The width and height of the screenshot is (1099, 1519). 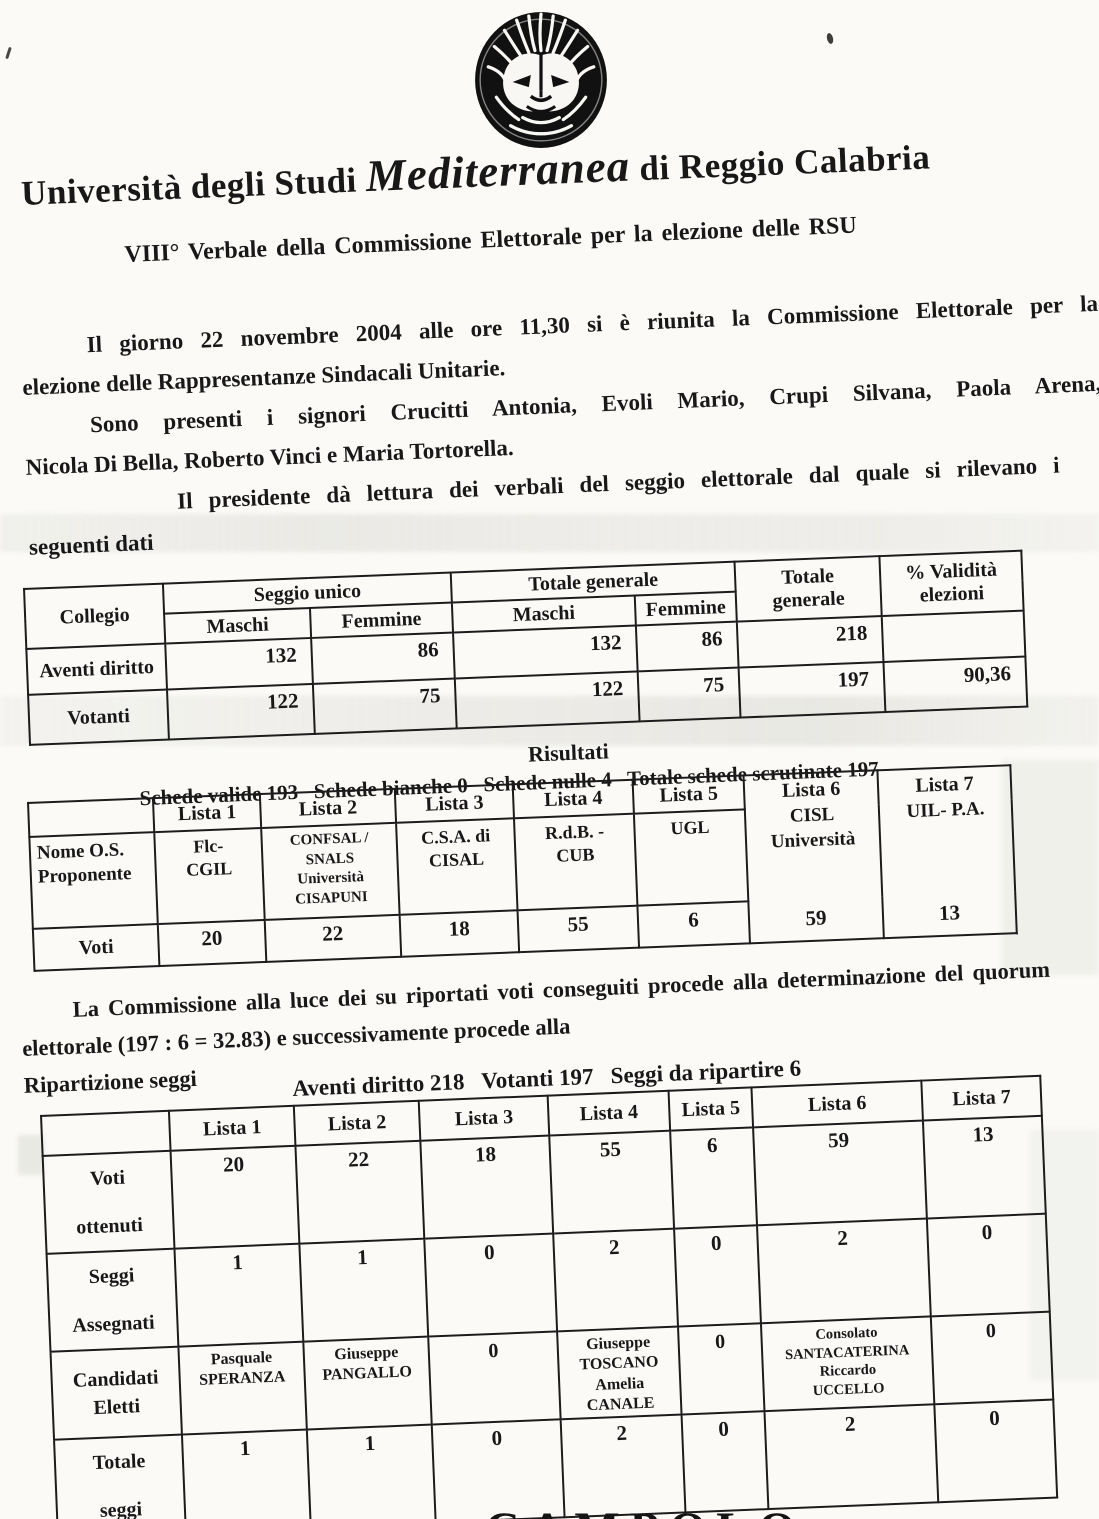 What do you see at coordinates (949, 912) in the screenshot?
I see `t2-voti-value: 13` at bounding box center [949, 912].